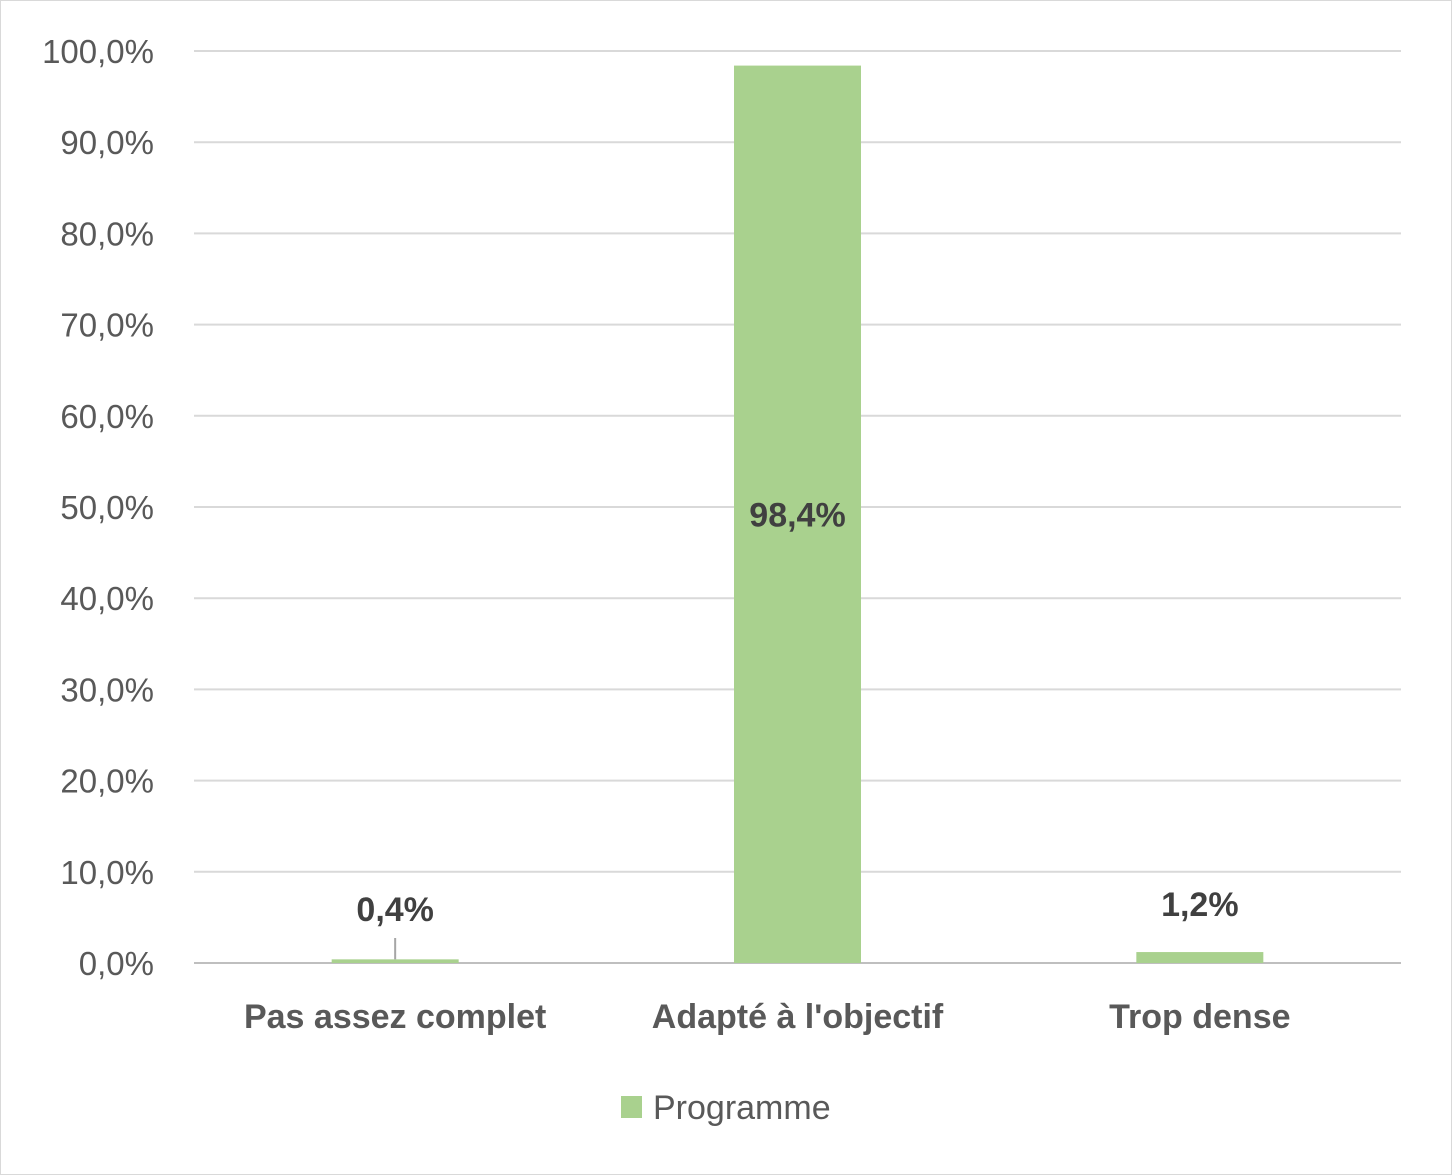 This screenshot has width=1452, height=1176. Describe the element at coordinates (107, 781) in the screenshot. I see `y-tick-label: 20,0%` at that location.